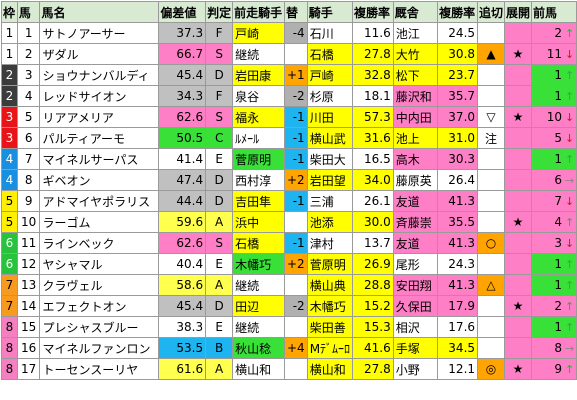 Image resolution: width=577 pixels, height=400 pixels. Describe the element at coordinates (330, 222) in the screenshot. I see `jockey-cell: 池添` at that location.